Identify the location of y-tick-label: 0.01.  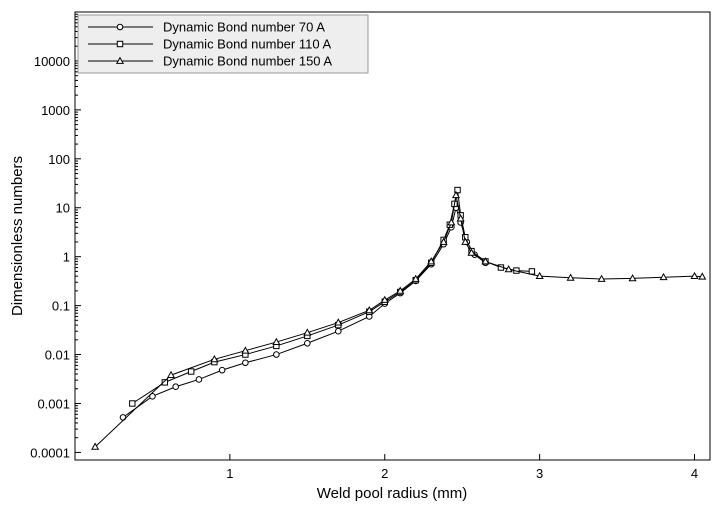
(57, 355).